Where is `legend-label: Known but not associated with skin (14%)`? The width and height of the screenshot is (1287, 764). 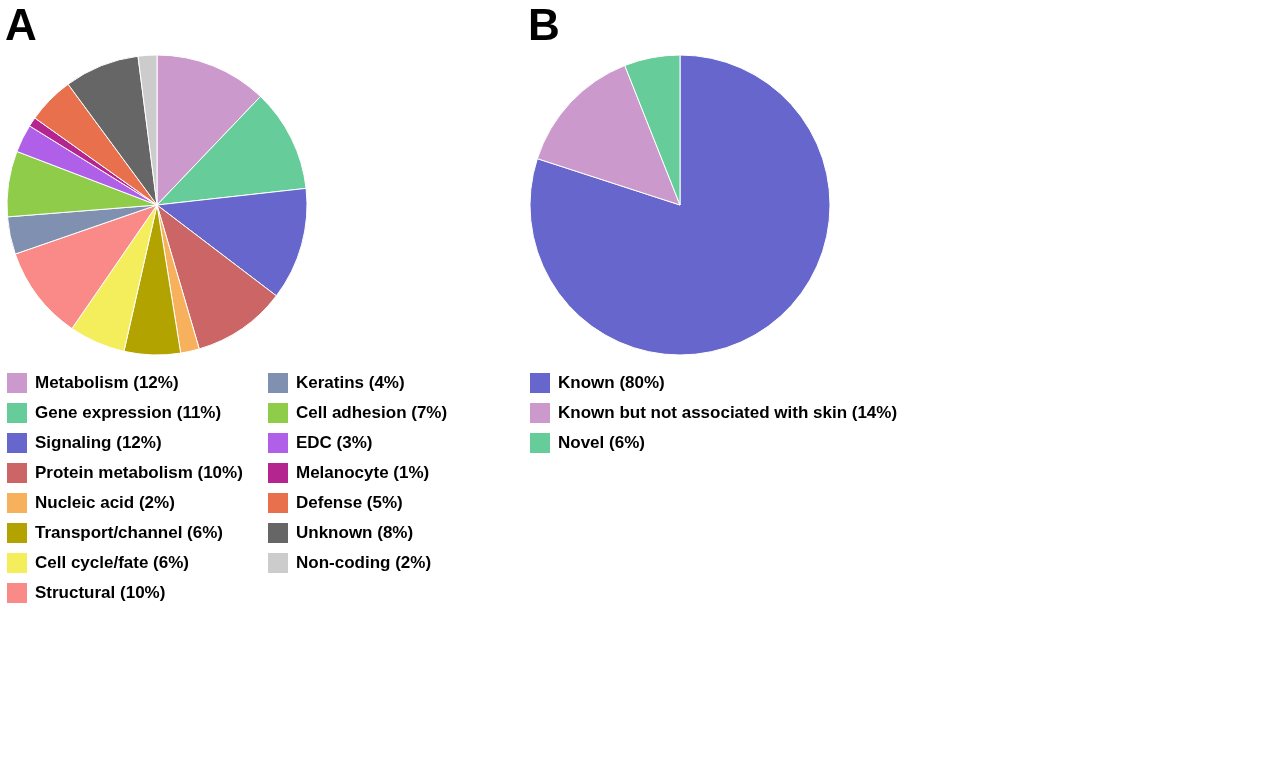 legend-label: Known but not associated with skin (14%) is located at coordinates (728, 412).